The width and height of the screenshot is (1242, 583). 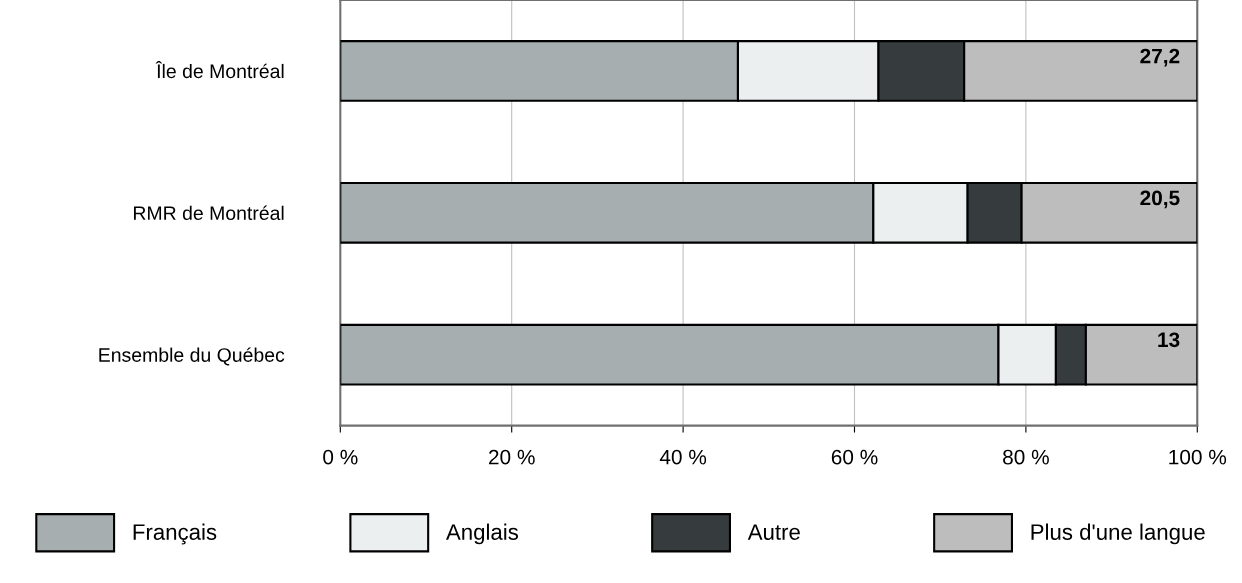 I want to click on data-label: 13, so click(x=1169, y=340).